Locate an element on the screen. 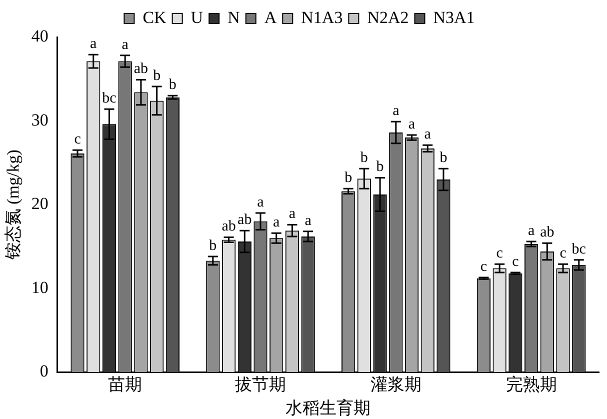 The width and height of the screenshot is (607, 419). y-tick-label: 10 is located at coordinates (39, 287).